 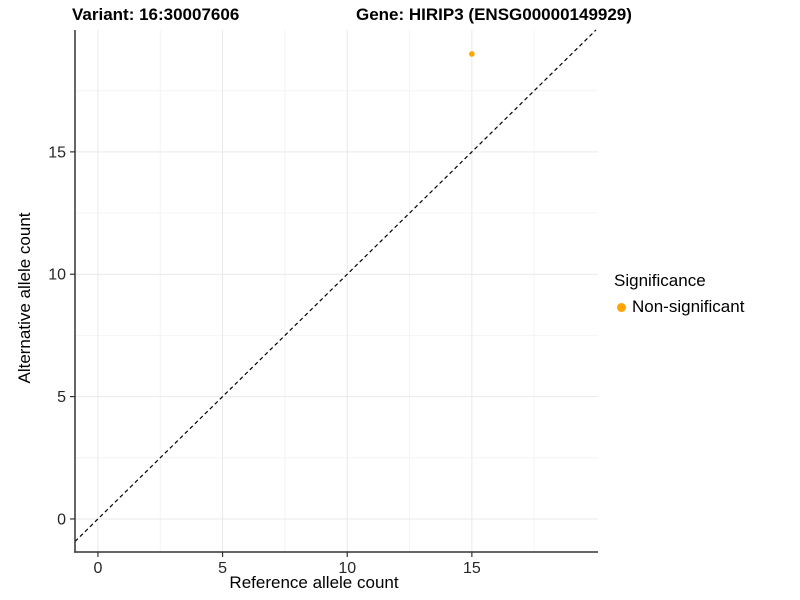 I want to click on legend: Significance Non-significant, so click(x=679, y=294).